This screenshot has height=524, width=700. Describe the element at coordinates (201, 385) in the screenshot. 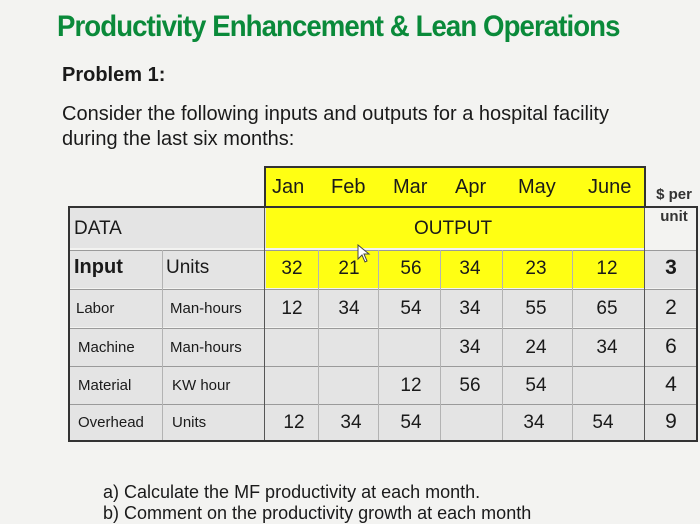

I see `row-unit-material: KW hour` at that location.